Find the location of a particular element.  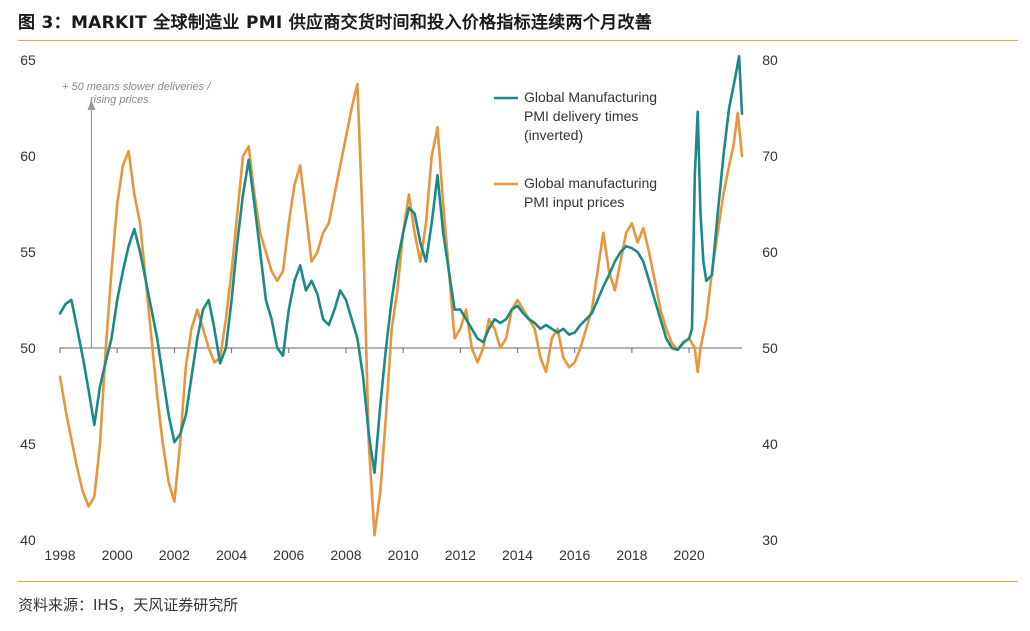

annotation-line-1: + 50 means slower deliveries / is located at coordinates (136, 87).